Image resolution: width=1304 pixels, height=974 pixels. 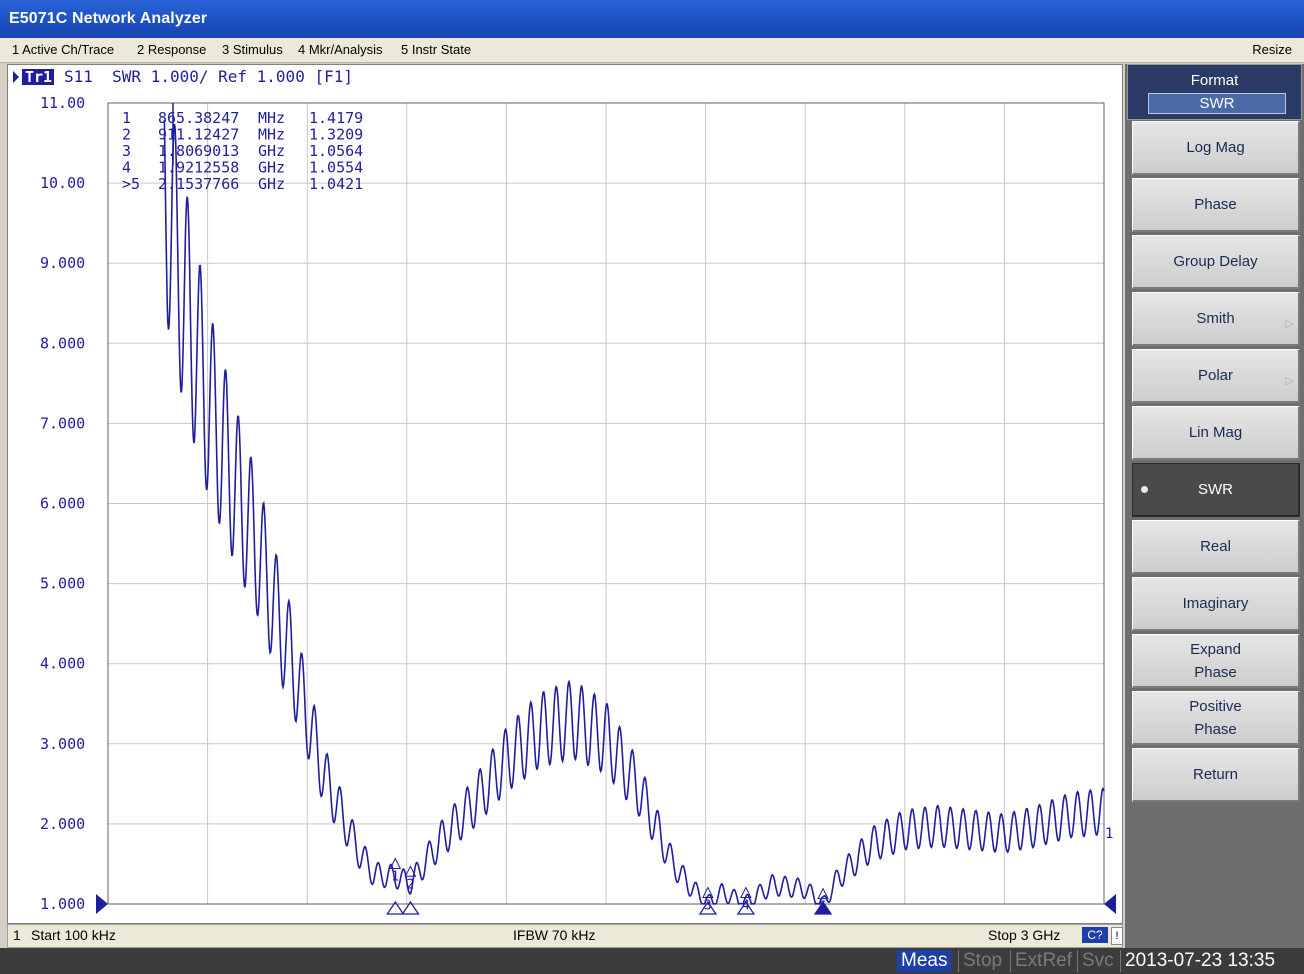 What do you see at coordinates (1215, 706) in the screenshot?
I see `softkey-label-line: Positive` at bounding box center [1215, 706].